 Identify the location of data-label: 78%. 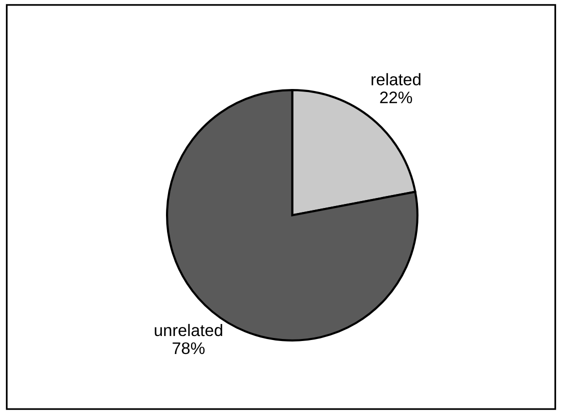
(188, 348).